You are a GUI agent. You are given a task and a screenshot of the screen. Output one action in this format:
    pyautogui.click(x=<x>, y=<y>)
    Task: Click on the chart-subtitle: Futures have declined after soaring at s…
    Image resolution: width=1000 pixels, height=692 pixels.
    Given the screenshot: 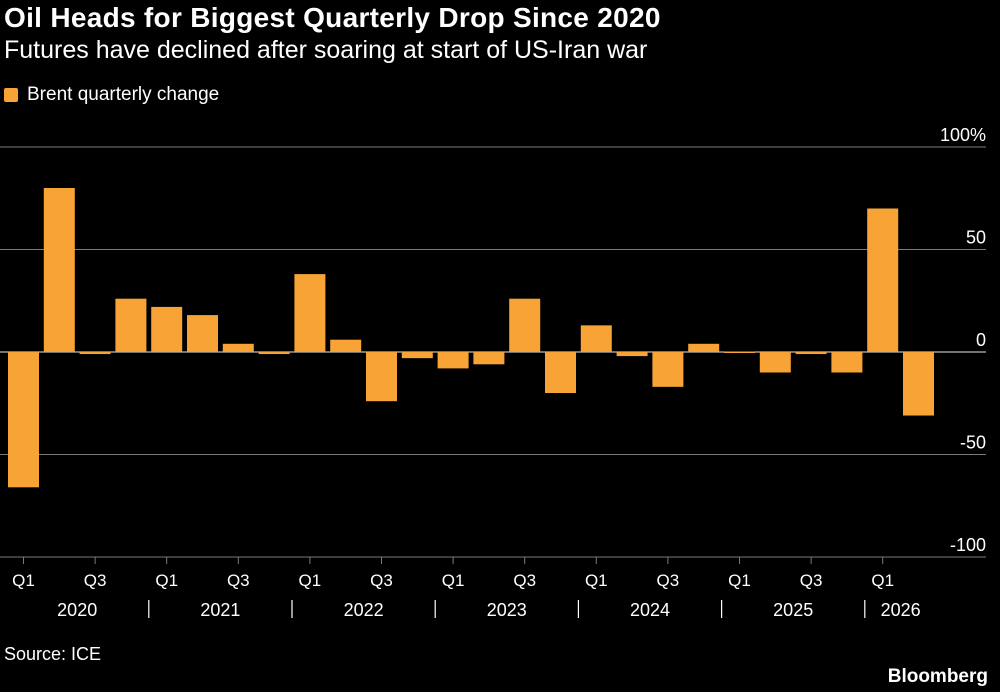 What is the action you would take?
    pyautogui.click(x=326, y=50)
    